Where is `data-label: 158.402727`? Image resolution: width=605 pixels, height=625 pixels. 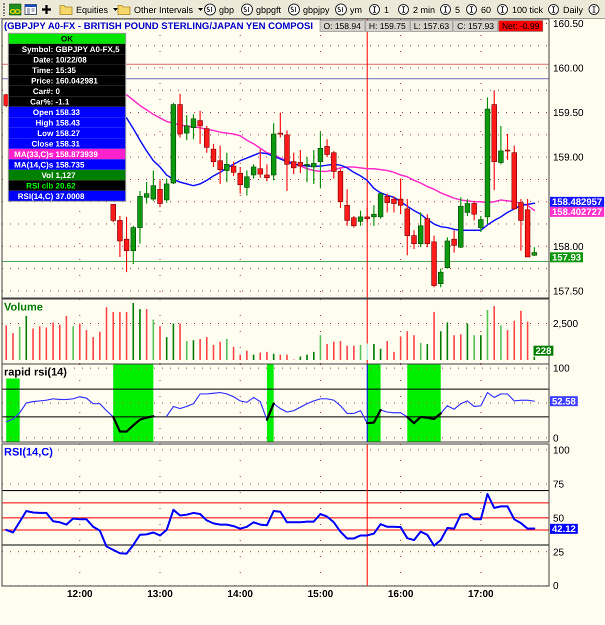 data-label: 158.402727 is located at coordinates (577, 212).